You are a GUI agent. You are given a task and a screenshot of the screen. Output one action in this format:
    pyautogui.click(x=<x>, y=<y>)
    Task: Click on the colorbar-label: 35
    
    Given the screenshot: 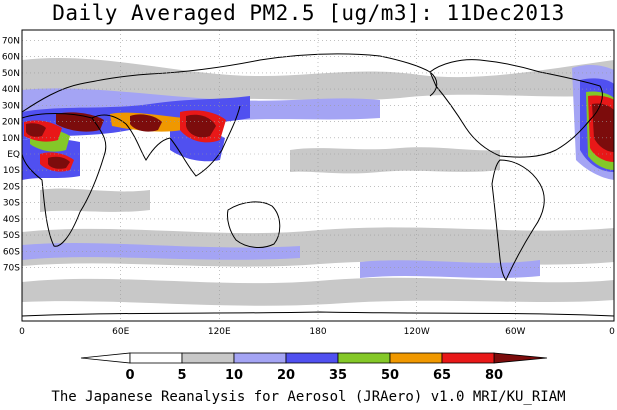 What is the action you would take?
    pyautogui.click(x=338, y=375)
    